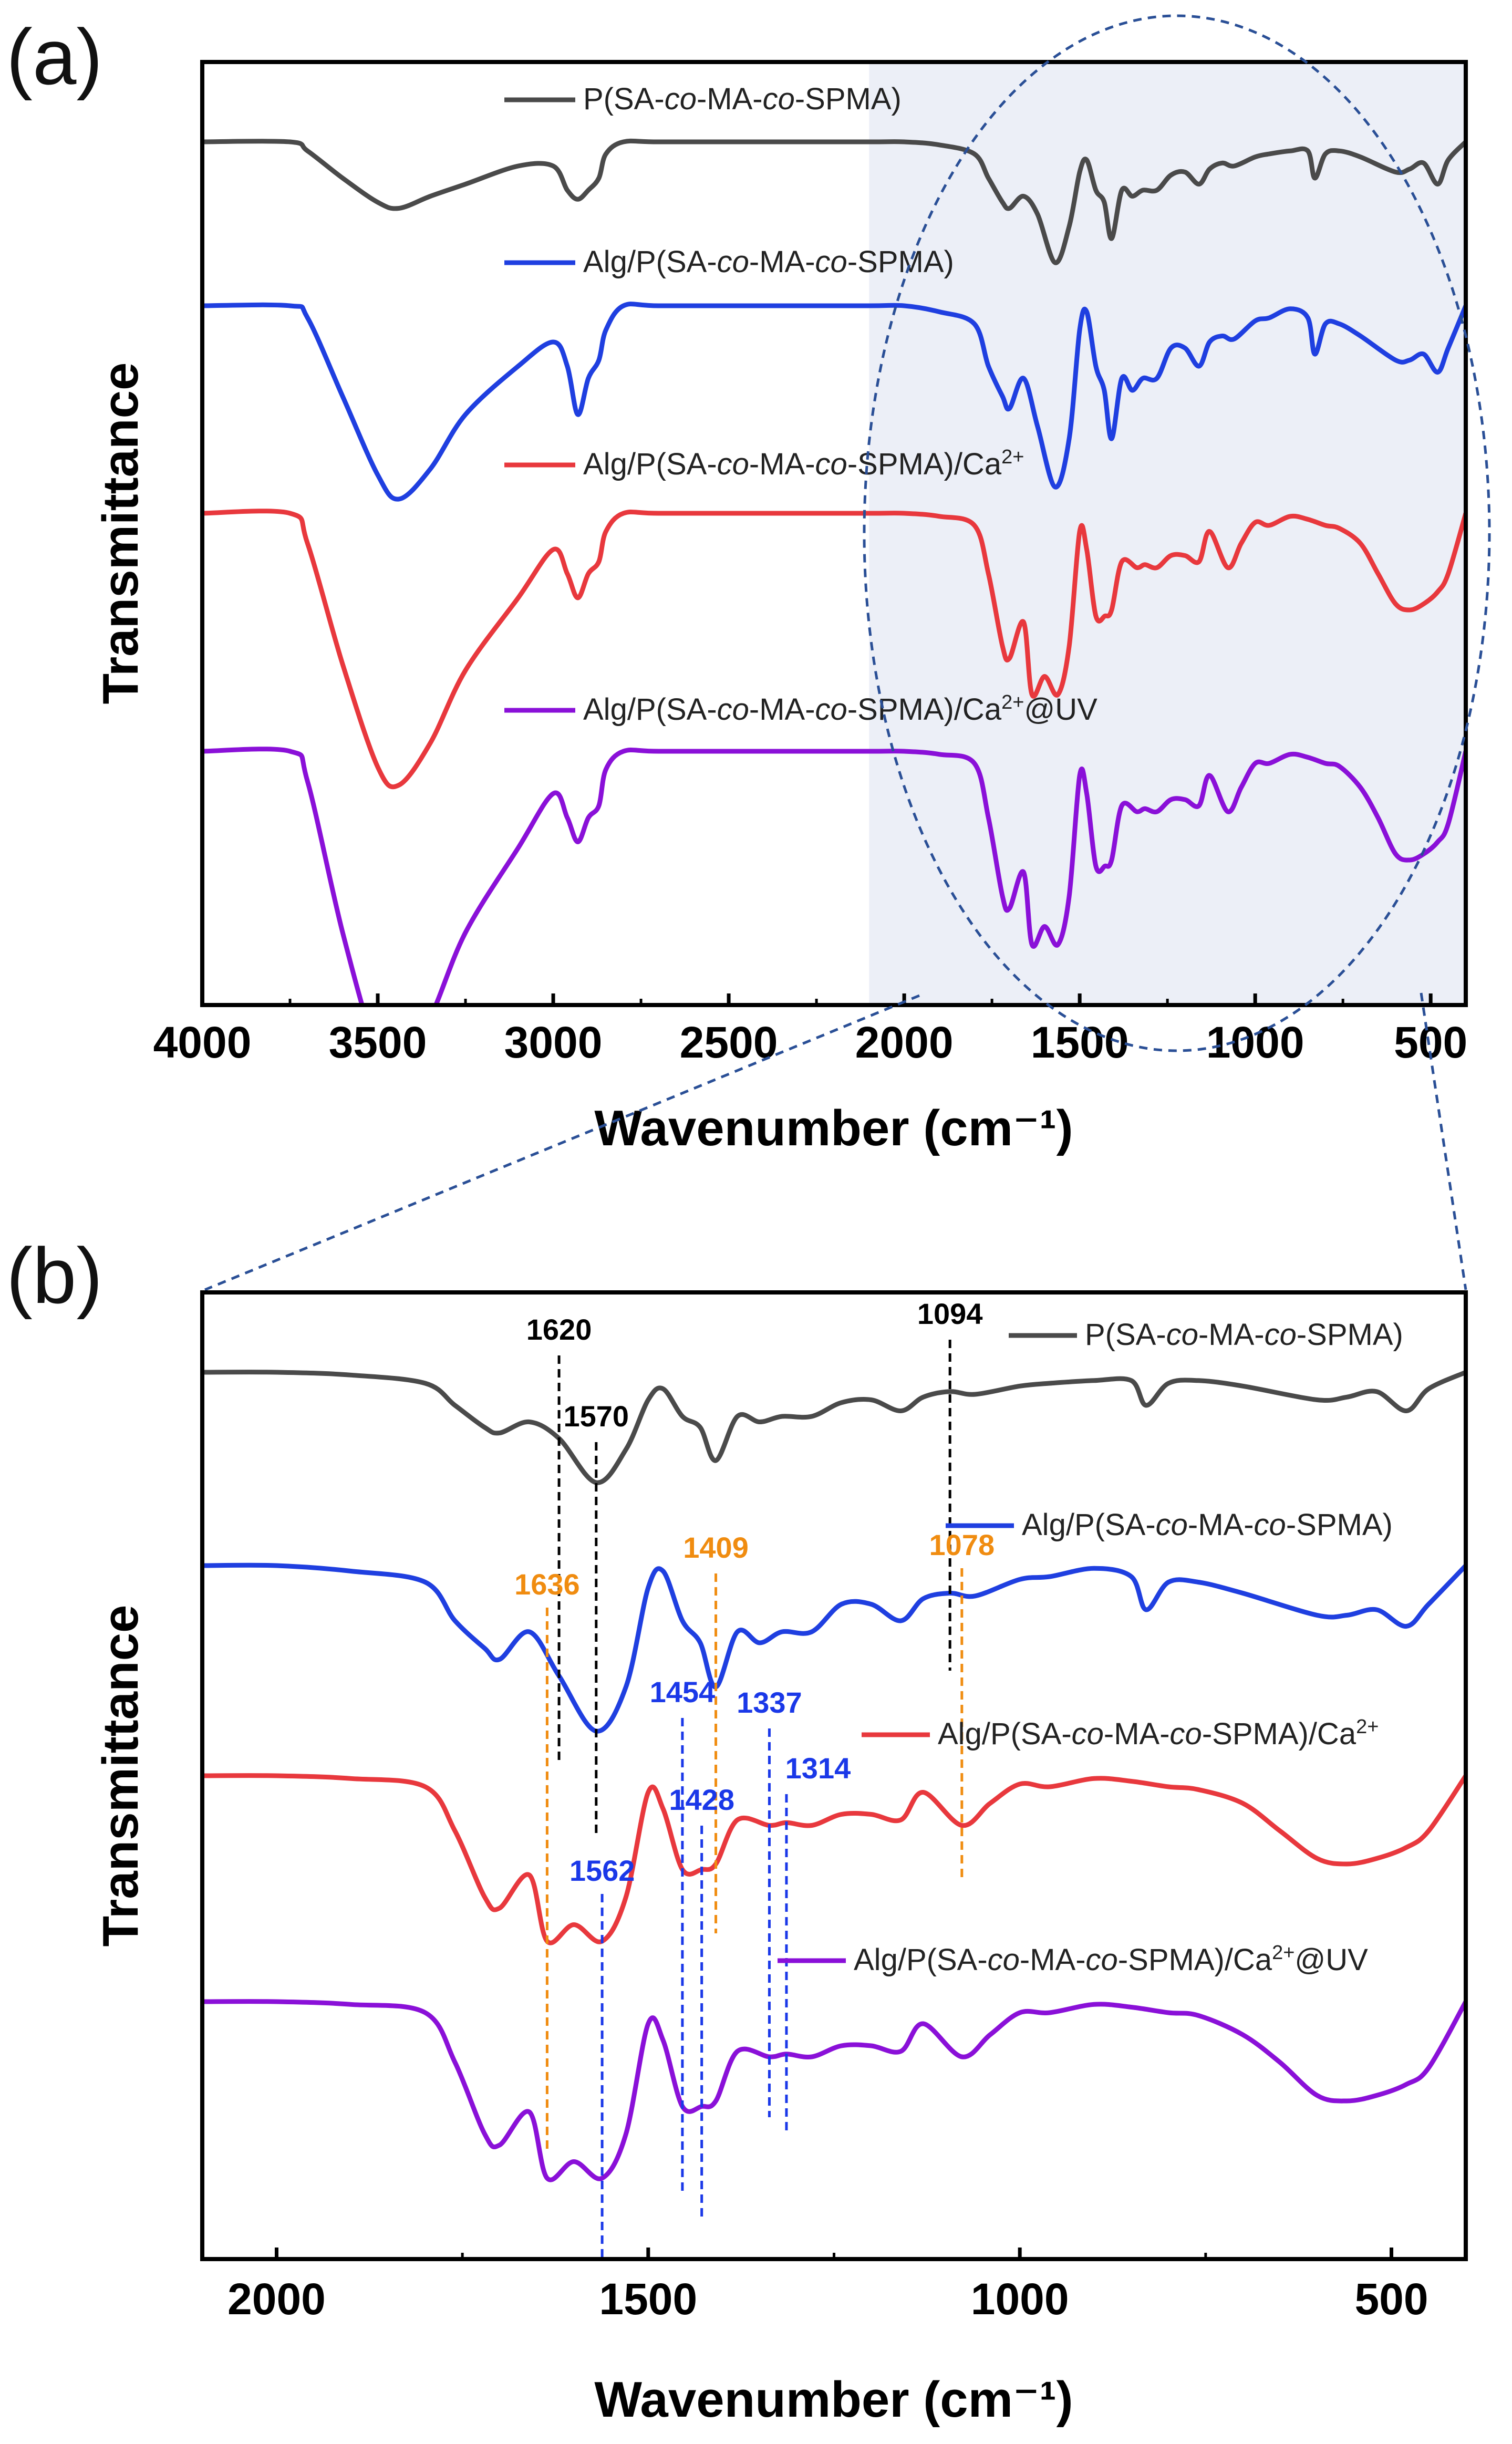  Describe the element at coordinates (54, 57) in the screenshot. I see `panel-label-a: (a)` at that location.